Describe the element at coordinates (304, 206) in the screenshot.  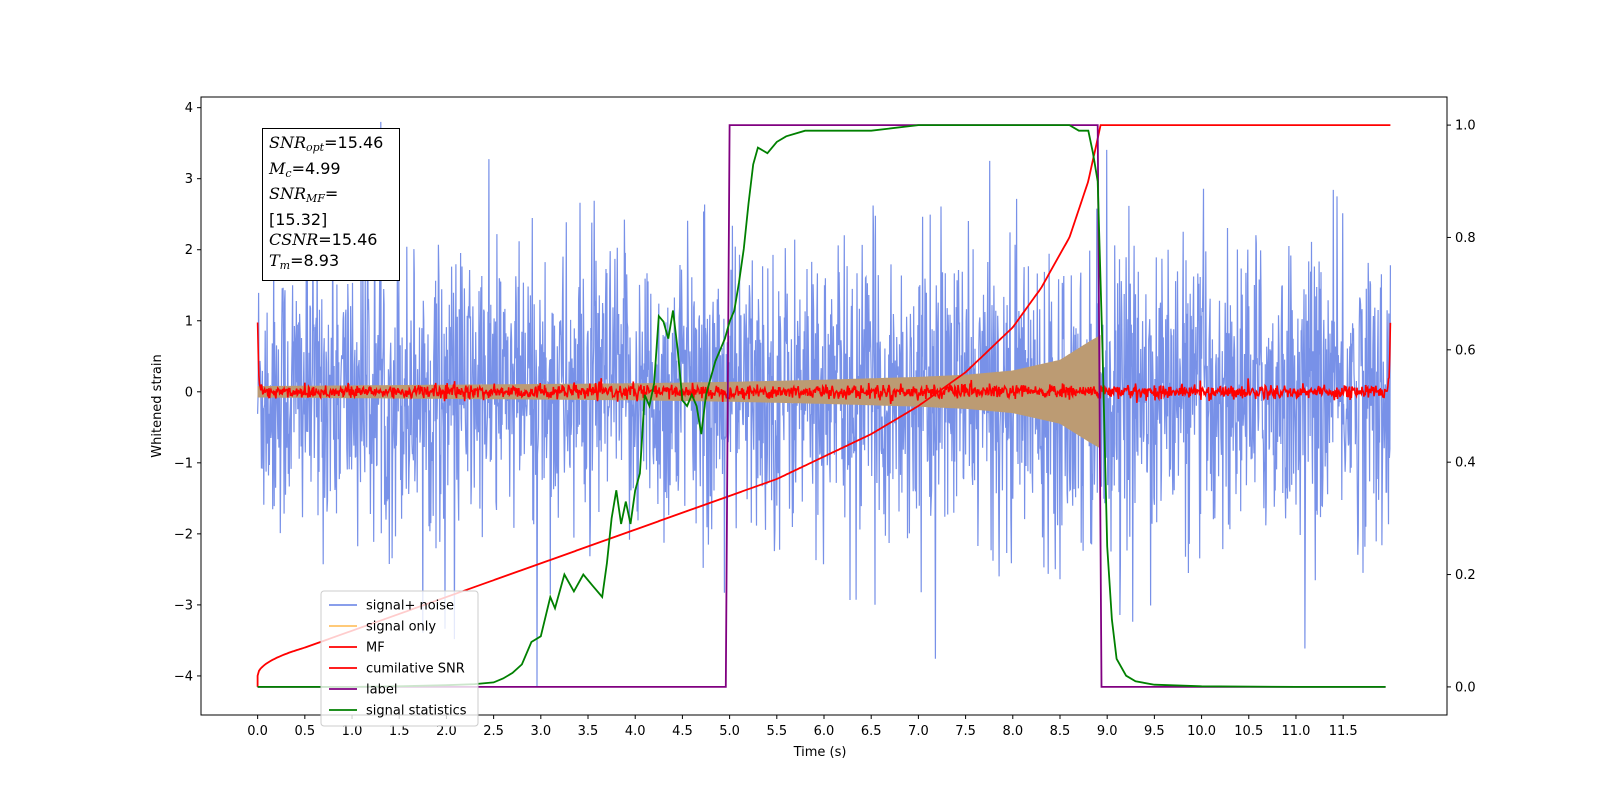
I see `annotation-snr-mf: SNRMF=[15.32]` at that location.